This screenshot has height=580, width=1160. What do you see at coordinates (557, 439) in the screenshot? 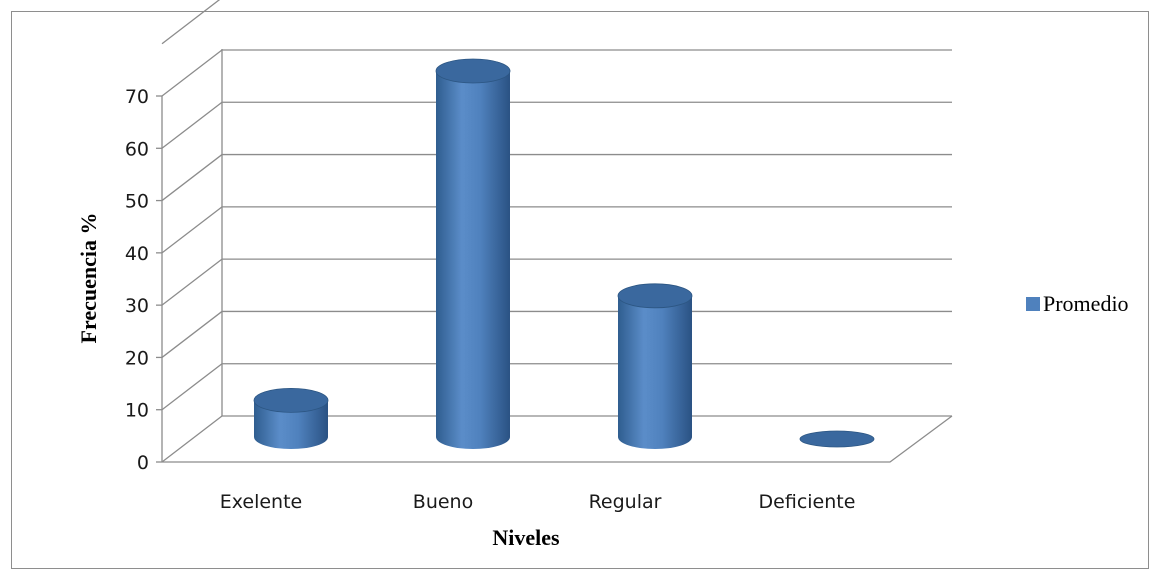
I see `floor-edge` at bounding box center [557, 439].